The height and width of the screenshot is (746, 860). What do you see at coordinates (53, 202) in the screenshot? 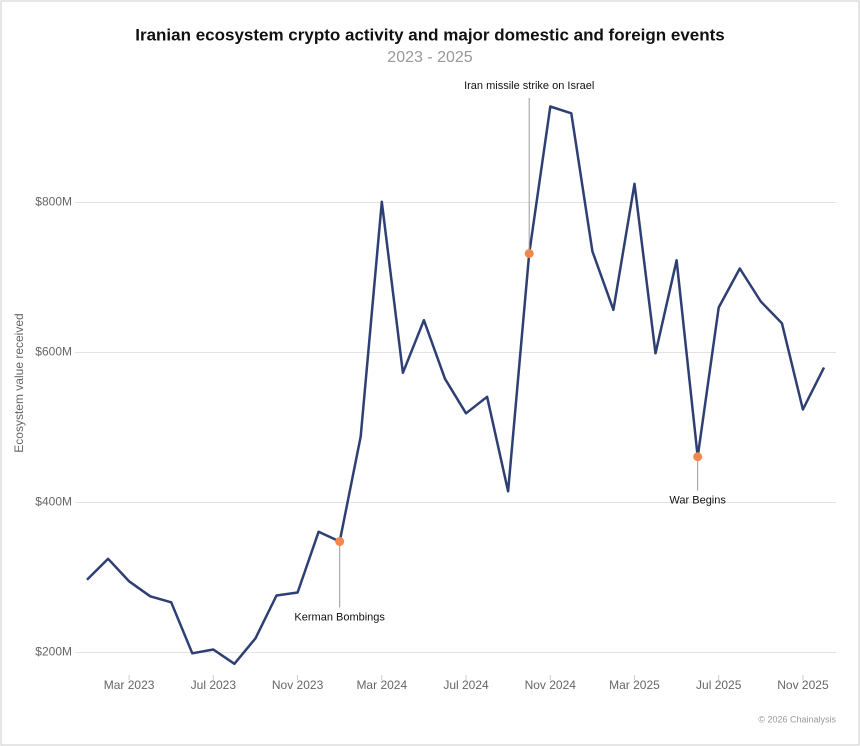
I see `y-tick-label: $800M` at bounding box center [53, 202].